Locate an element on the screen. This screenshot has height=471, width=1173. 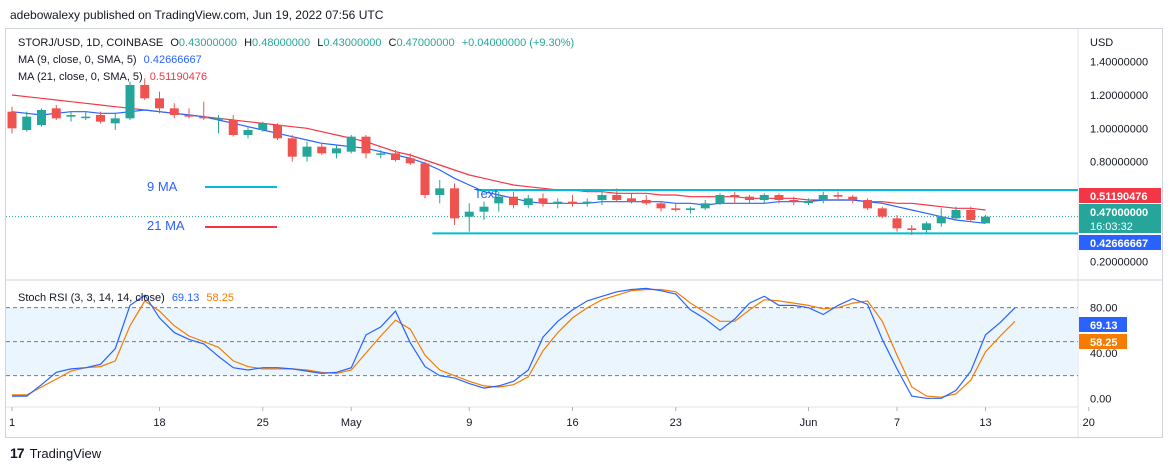
rsi-tick-label: 80.00 is located at coordinates (1104, 309).